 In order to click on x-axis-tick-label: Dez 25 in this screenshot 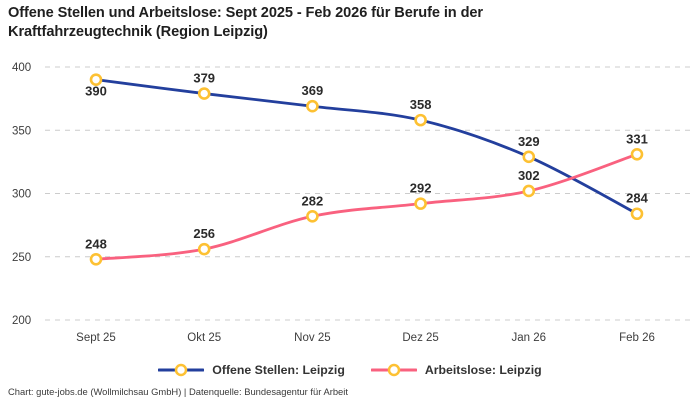, I will do `click(420, 338)`.